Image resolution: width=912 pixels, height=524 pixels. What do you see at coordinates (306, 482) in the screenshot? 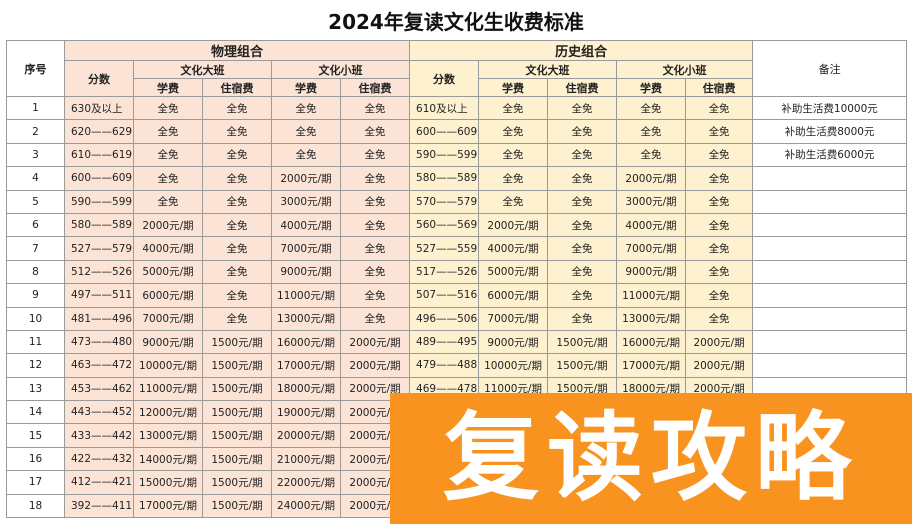
I see `table-cell: 22000元/期` at bounding box center [306, 482].